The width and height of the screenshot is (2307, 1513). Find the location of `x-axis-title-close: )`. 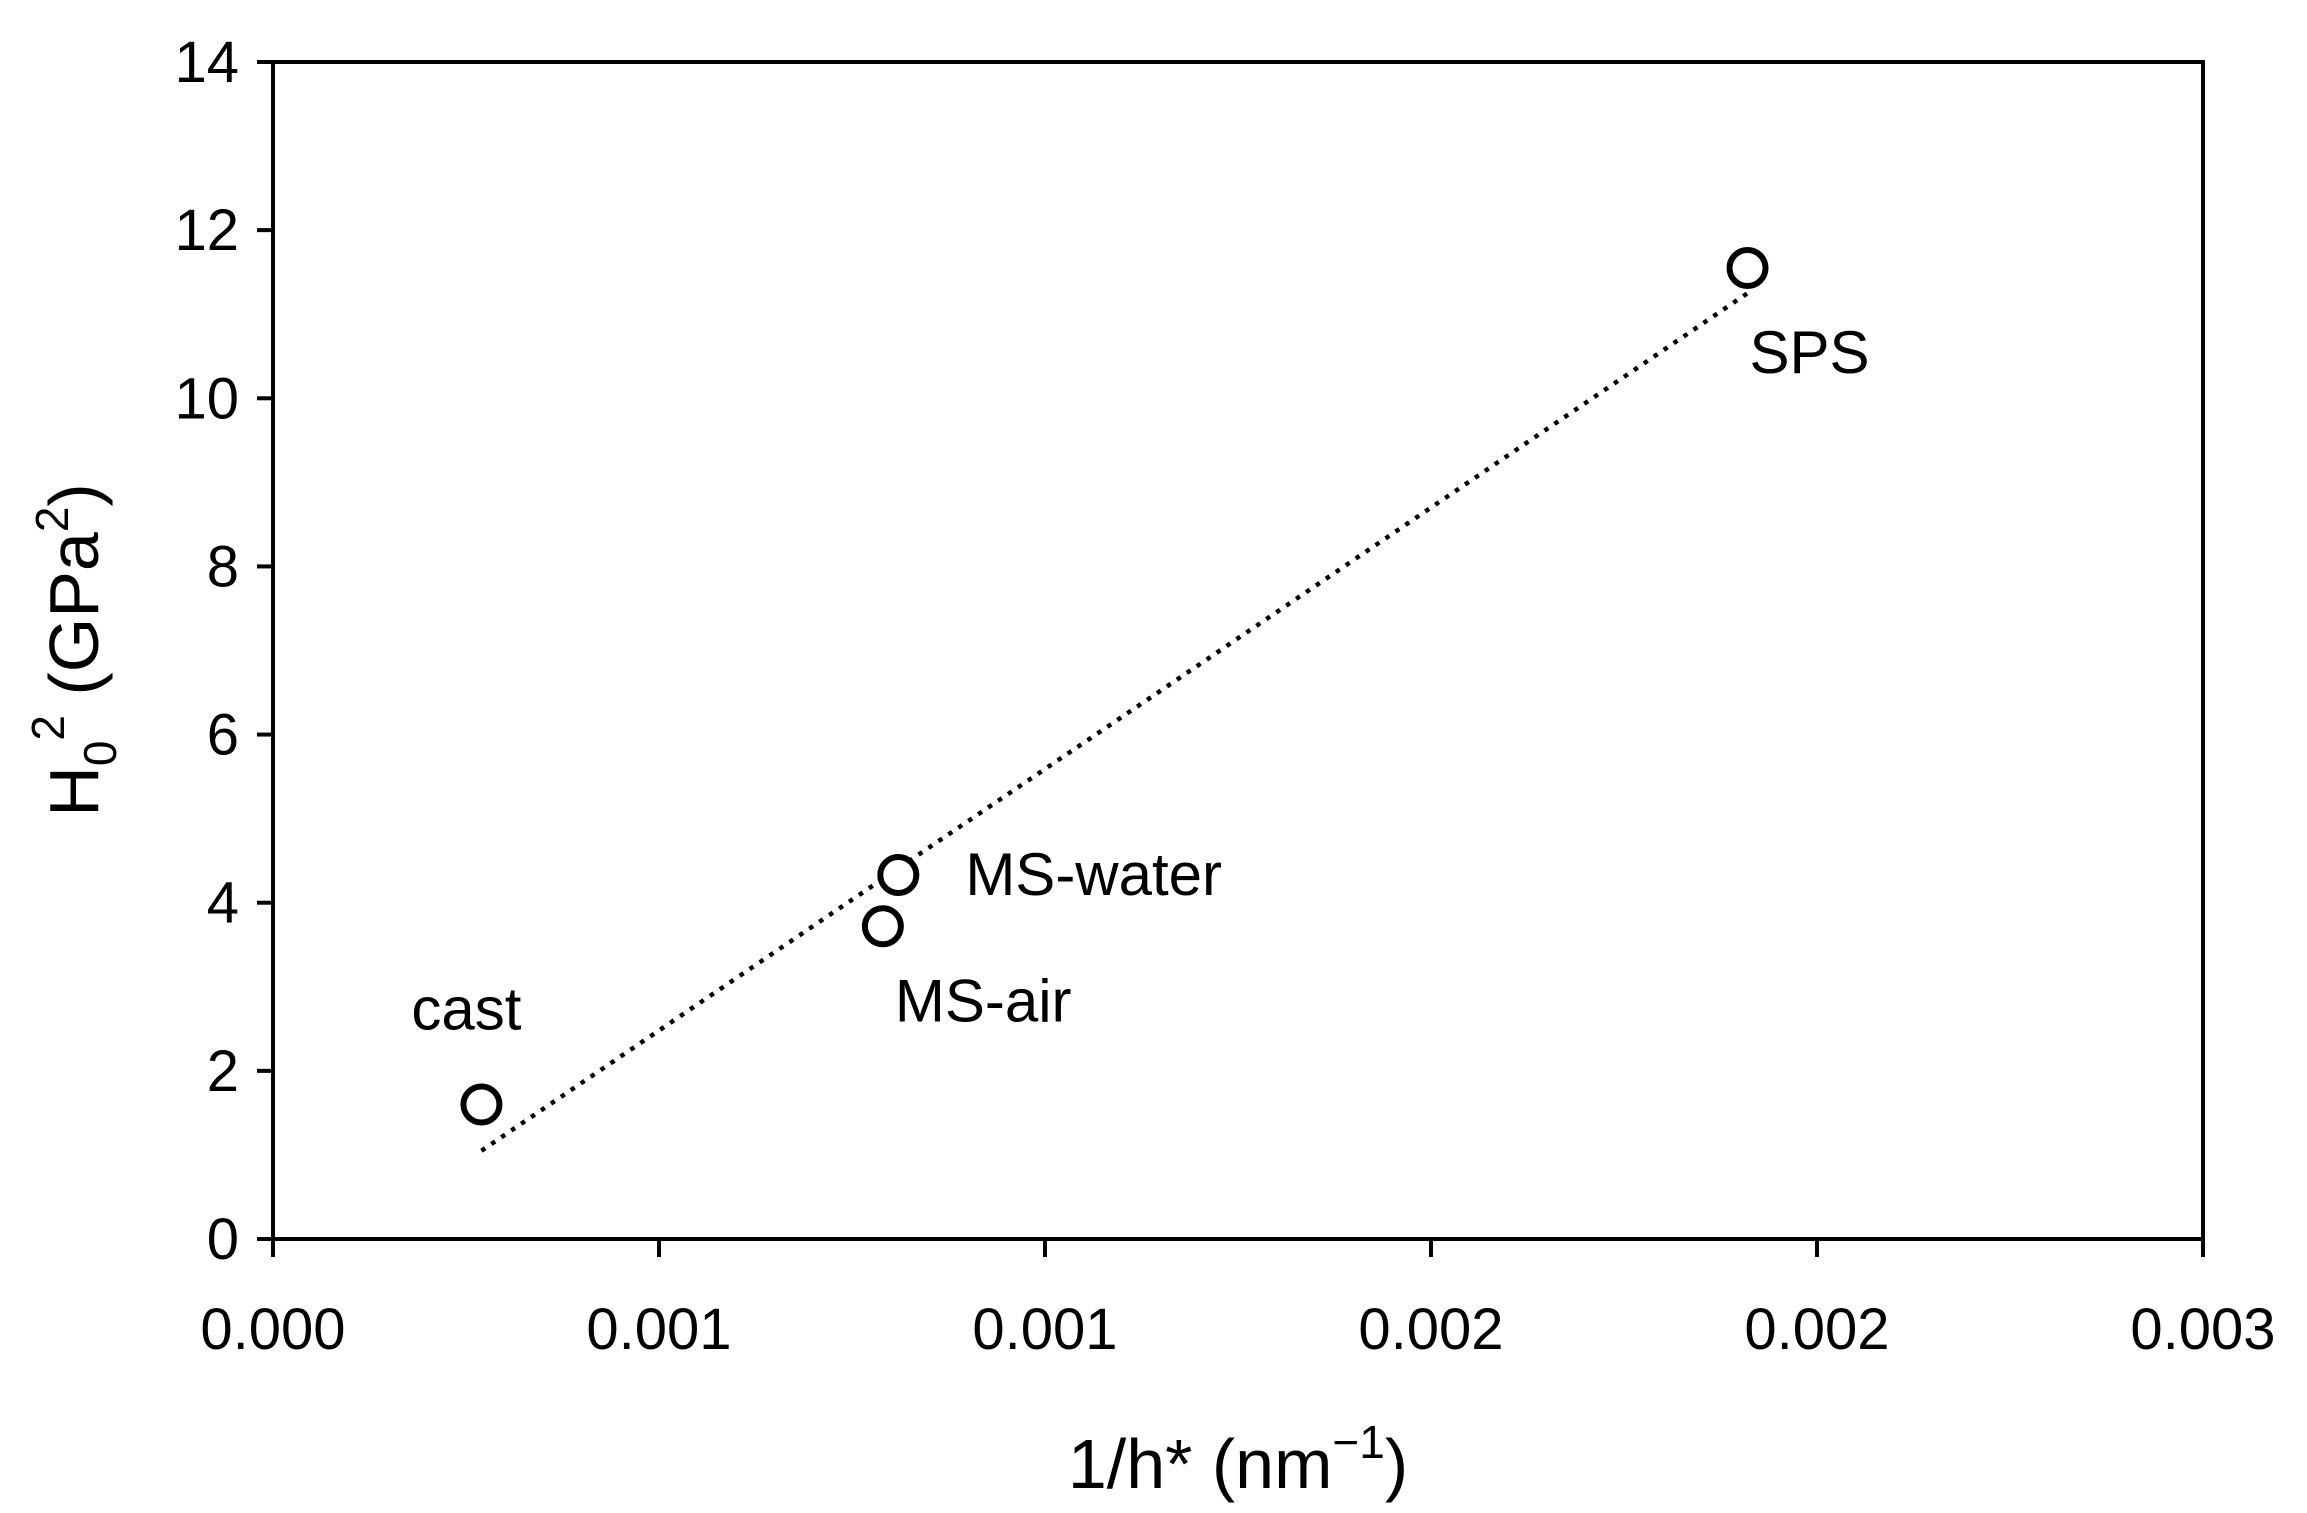

x-axis-title-close: ) is located at coordinates (1396, 1464).